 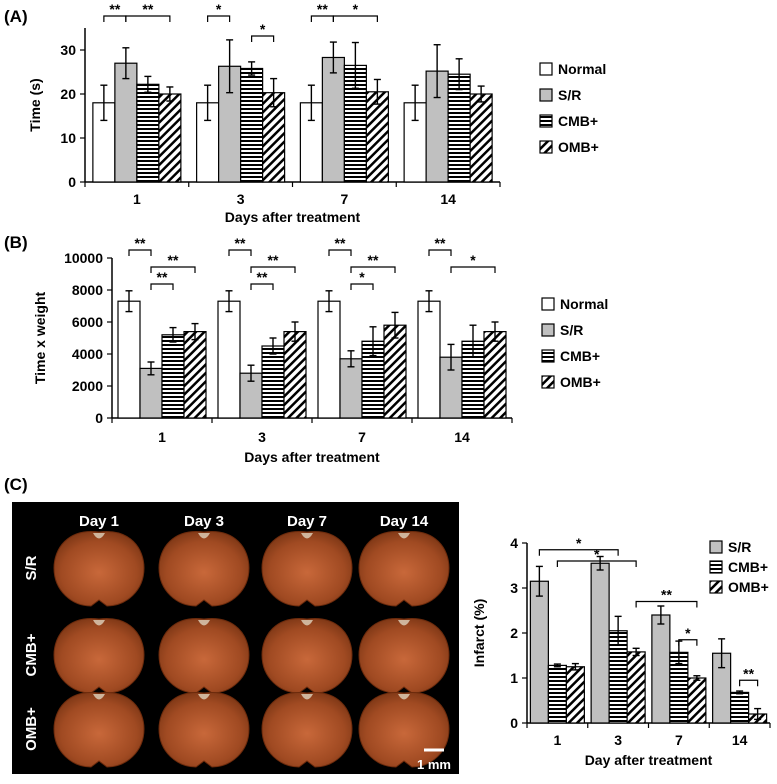 What do you see at coordinates (31, 729) in the screenshot?
I see `photo-row-label: OMB+` at bounding box center [31, 729].